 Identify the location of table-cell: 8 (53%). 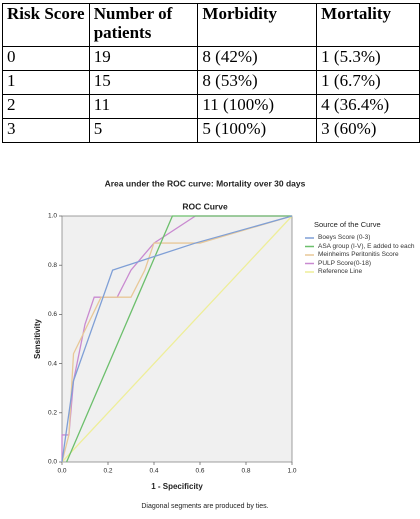
(257, 82).